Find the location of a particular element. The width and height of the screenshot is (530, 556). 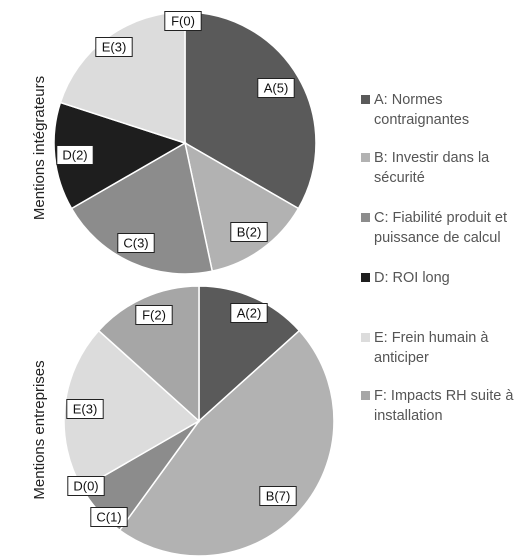

slice-label-text: C(1) is located at coordinates (108, 517).